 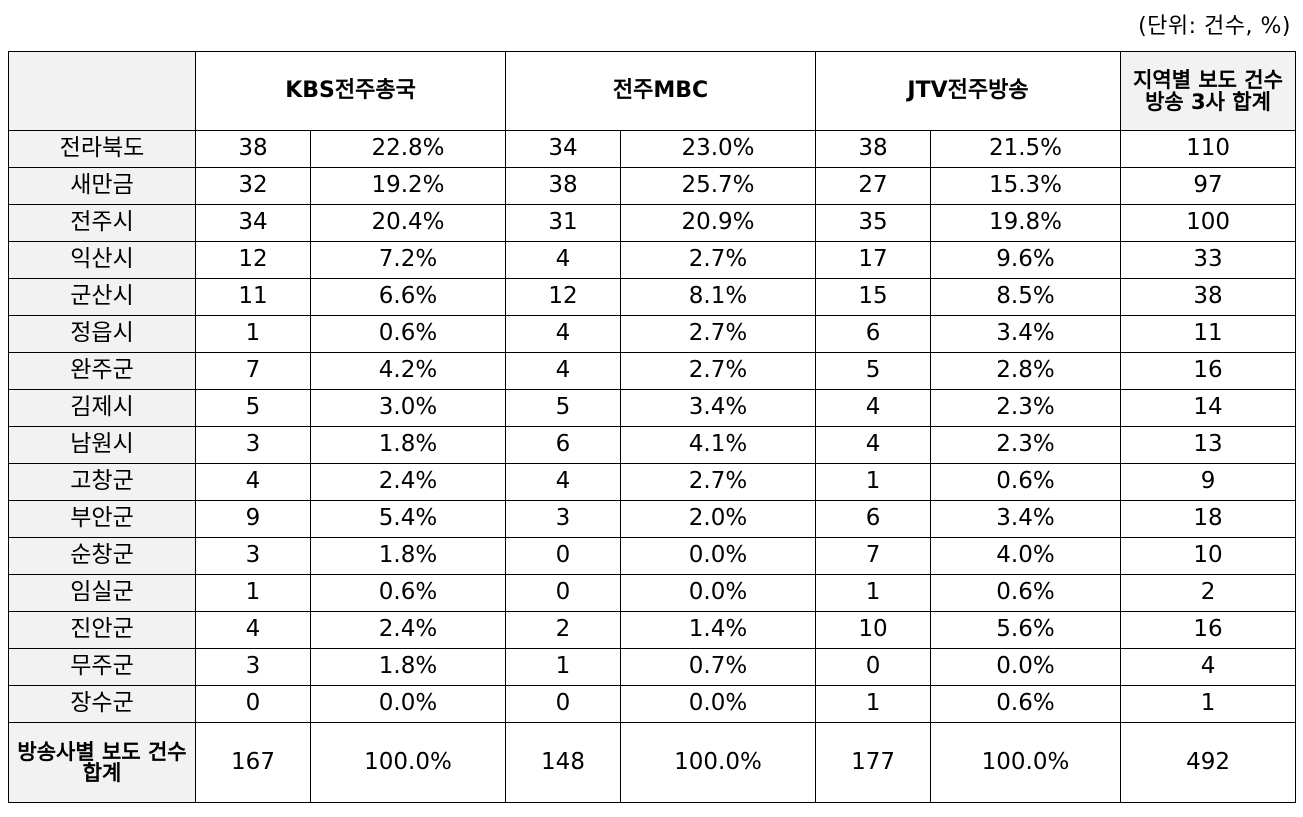 What do you see at coordinates (1208, 762) in the screenshot?
I see `summary-total: 492` at bounding box center [1208, 762].